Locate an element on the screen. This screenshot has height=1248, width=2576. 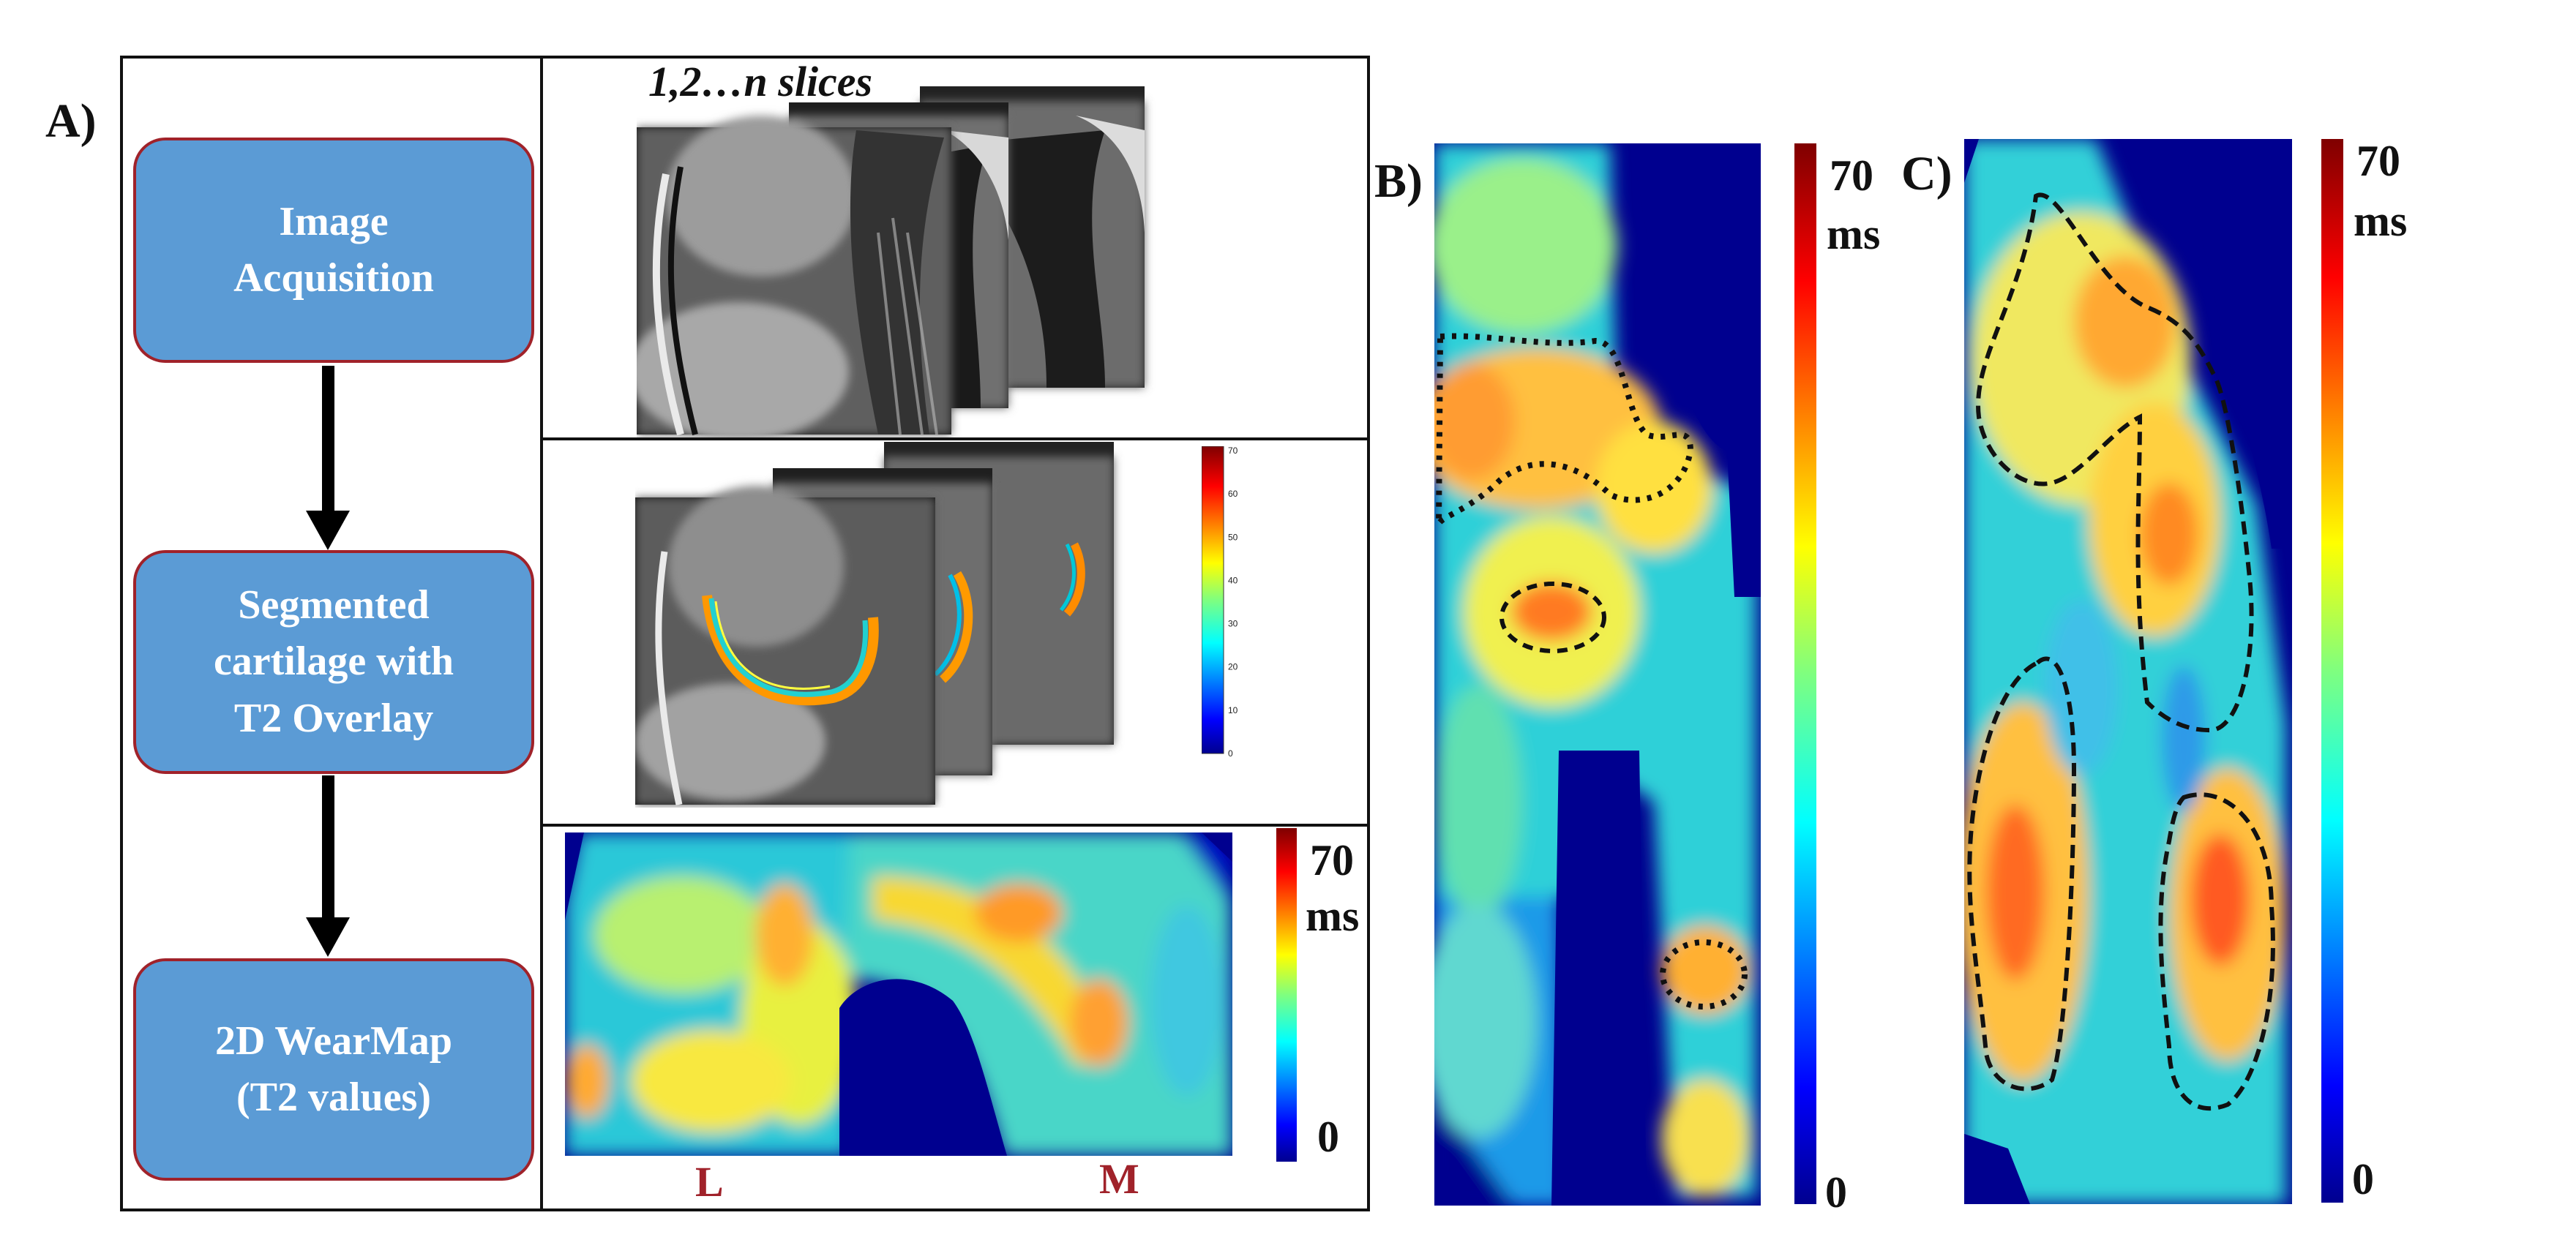
arrow-2-shaft is located at coordinates (328, 847).